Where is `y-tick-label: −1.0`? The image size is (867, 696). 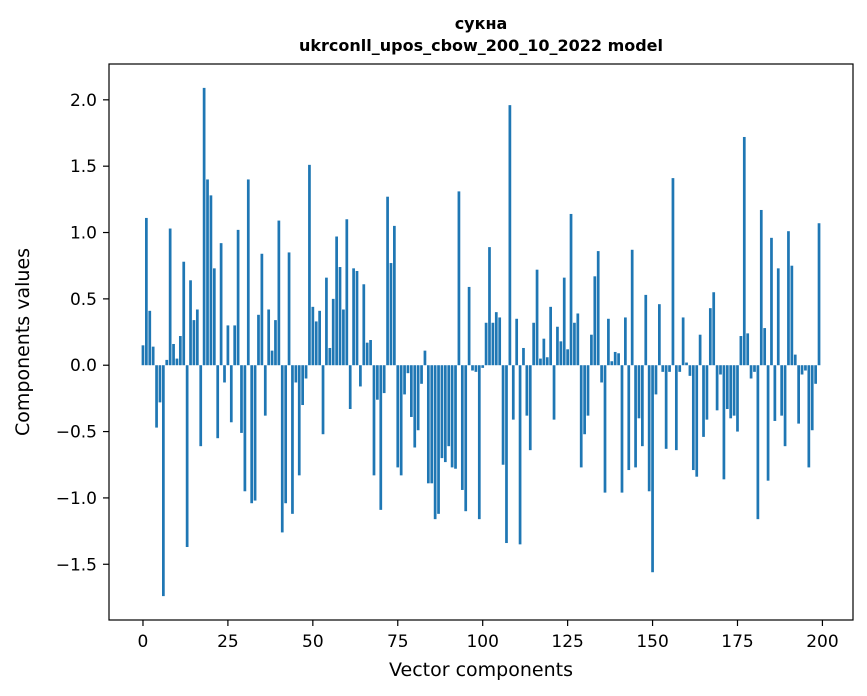
y-tick-label: −1.0 is located at coordinates (76, 499).